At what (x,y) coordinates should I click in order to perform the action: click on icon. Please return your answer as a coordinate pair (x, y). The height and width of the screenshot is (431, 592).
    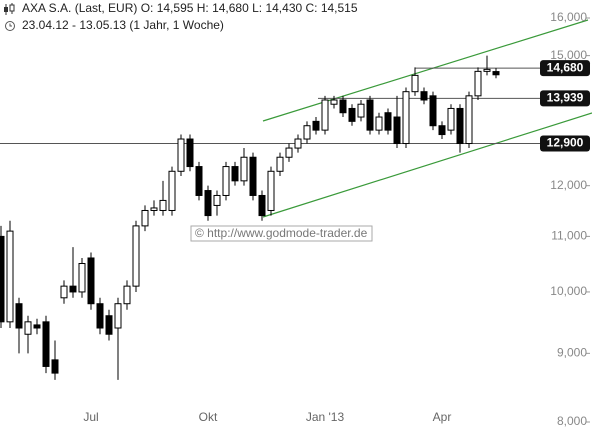
    Looking at the image, I should click on (9, 9).